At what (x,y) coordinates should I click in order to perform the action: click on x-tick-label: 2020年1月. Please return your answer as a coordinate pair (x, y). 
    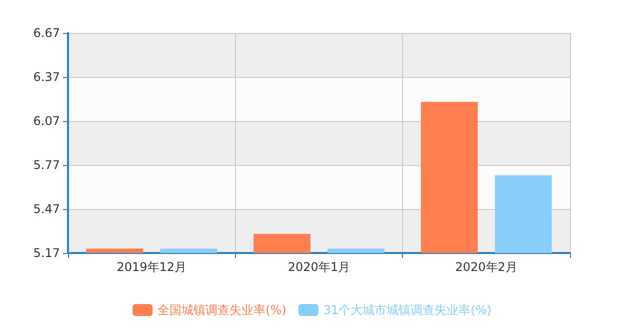
    Looking at the image, I should click on (319, 267).